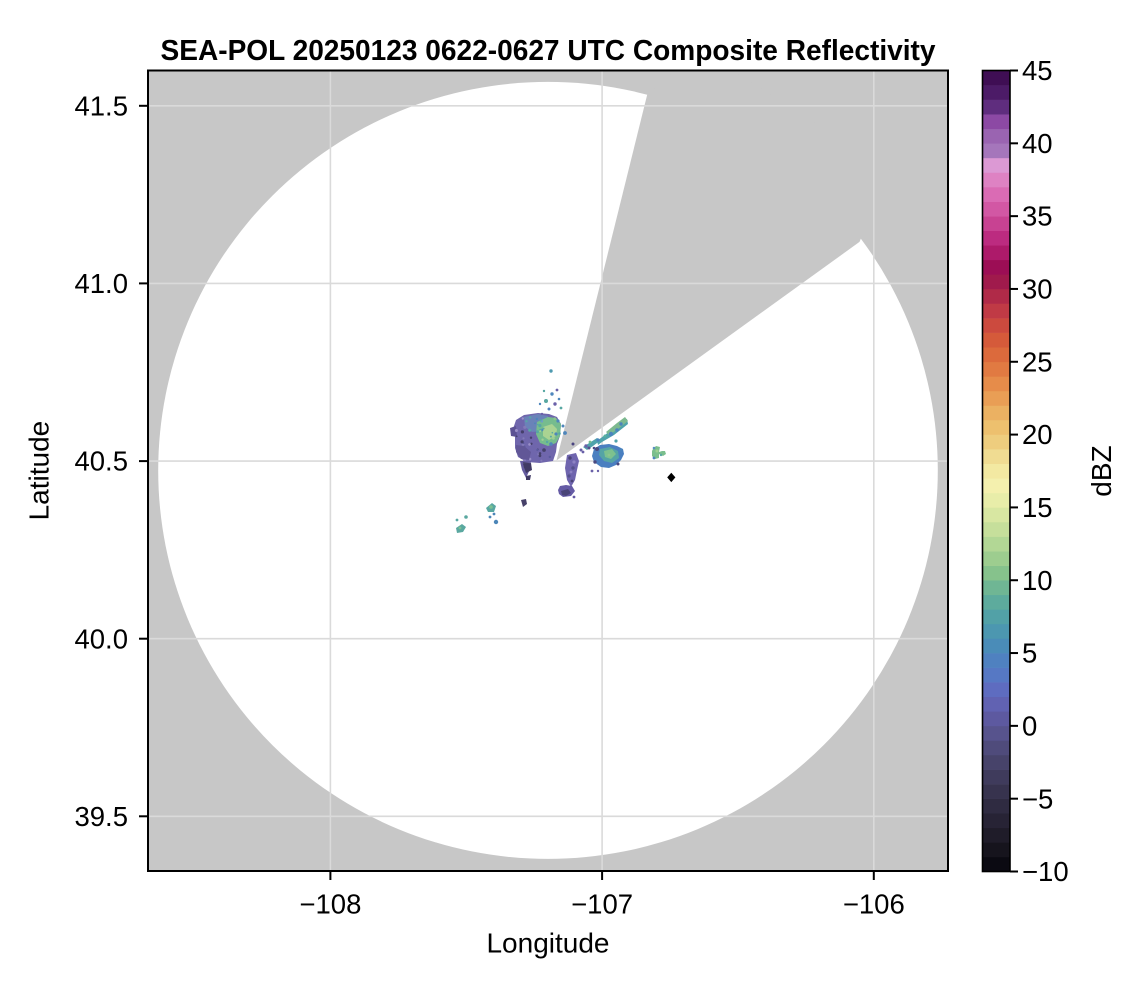 This screenshot has width=1146, height=990. Describe the element at coordinates (101, 105) in the screenshot. I see `svg-text: 41.5` at that location.